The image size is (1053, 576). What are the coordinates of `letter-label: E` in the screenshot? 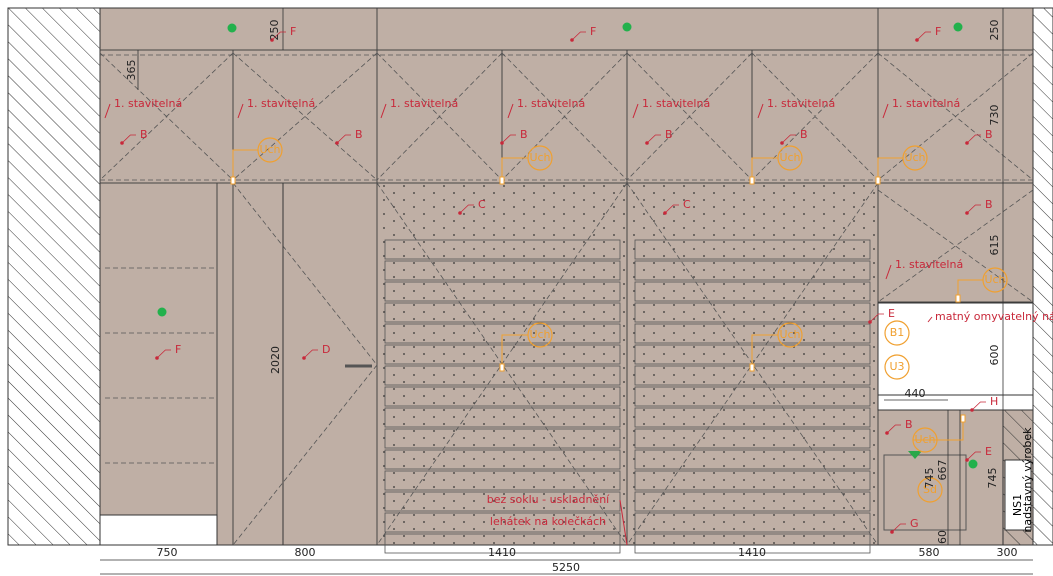 It's located at (988, 451).